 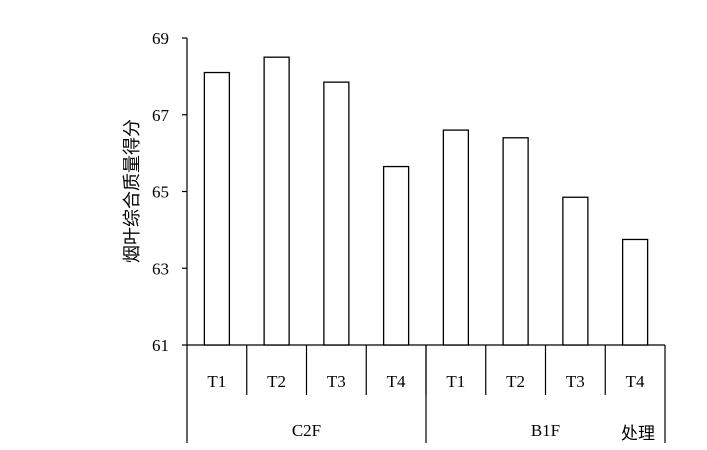 What do you see at coordinates (545, 430) in the screenshot?
I see `group-label-B1F: B1F` at bounding box center [545, 430].